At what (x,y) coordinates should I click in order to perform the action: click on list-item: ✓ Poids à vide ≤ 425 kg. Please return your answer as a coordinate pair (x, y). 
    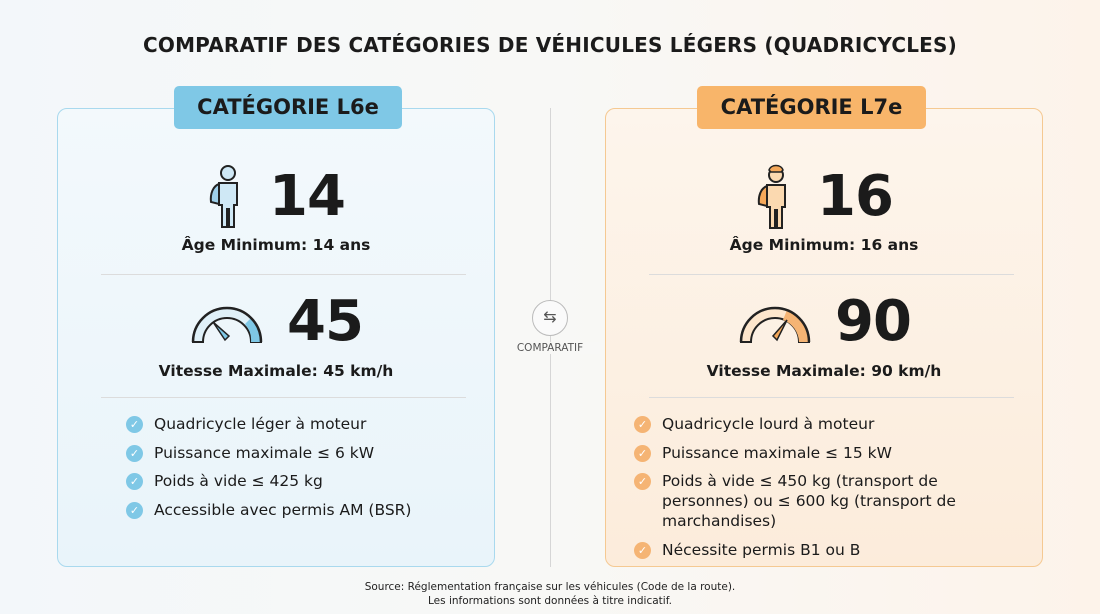
    Looking at the image, I should click on (268, 481).